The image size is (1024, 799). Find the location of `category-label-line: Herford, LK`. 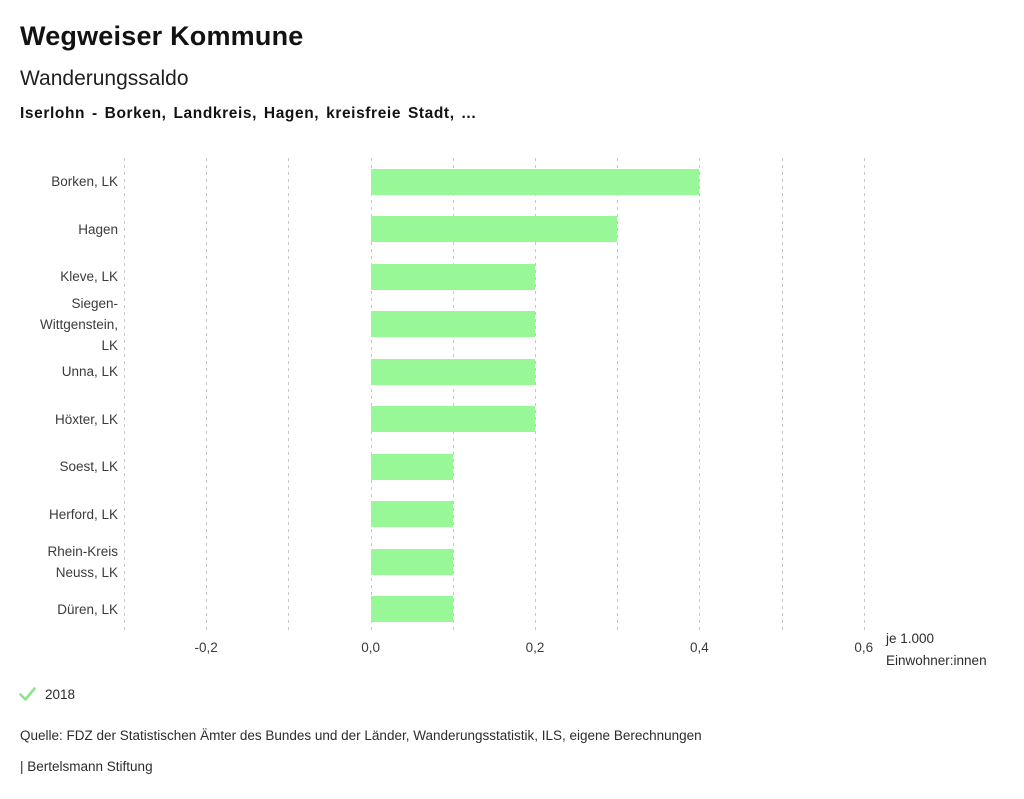

category-label-line: Herford, LK is located at coordinates (83, 514).